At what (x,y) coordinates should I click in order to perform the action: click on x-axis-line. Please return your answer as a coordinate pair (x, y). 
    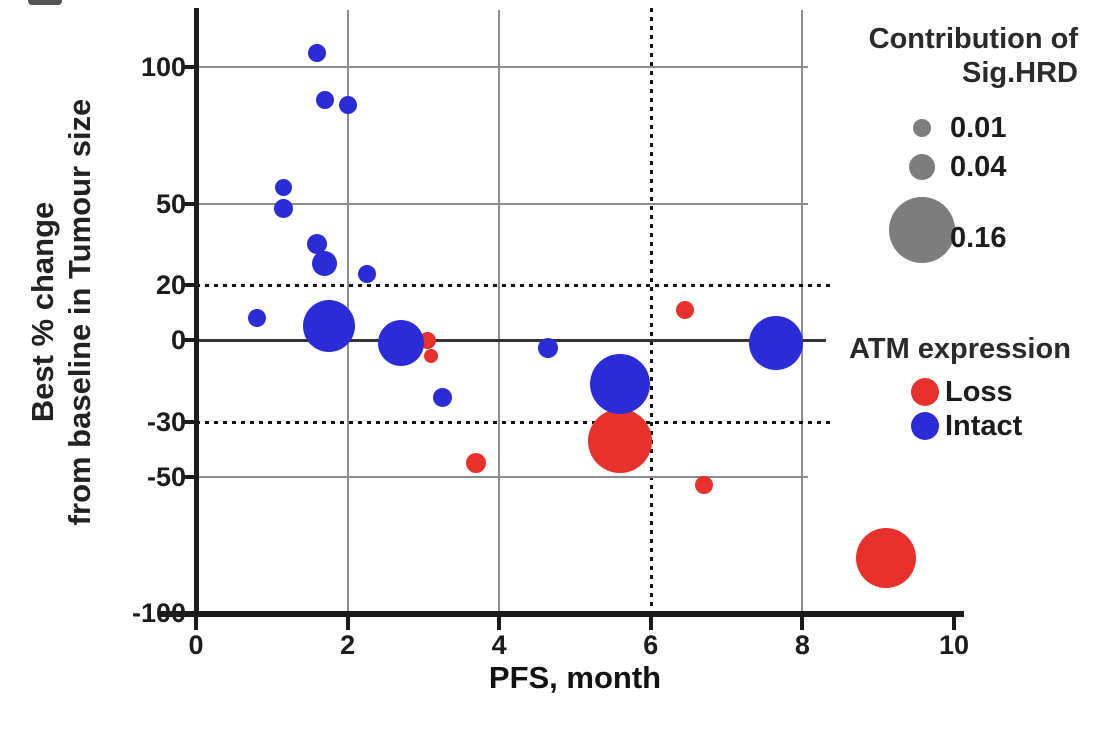
    Looking at the image, I should click on (561, 614).